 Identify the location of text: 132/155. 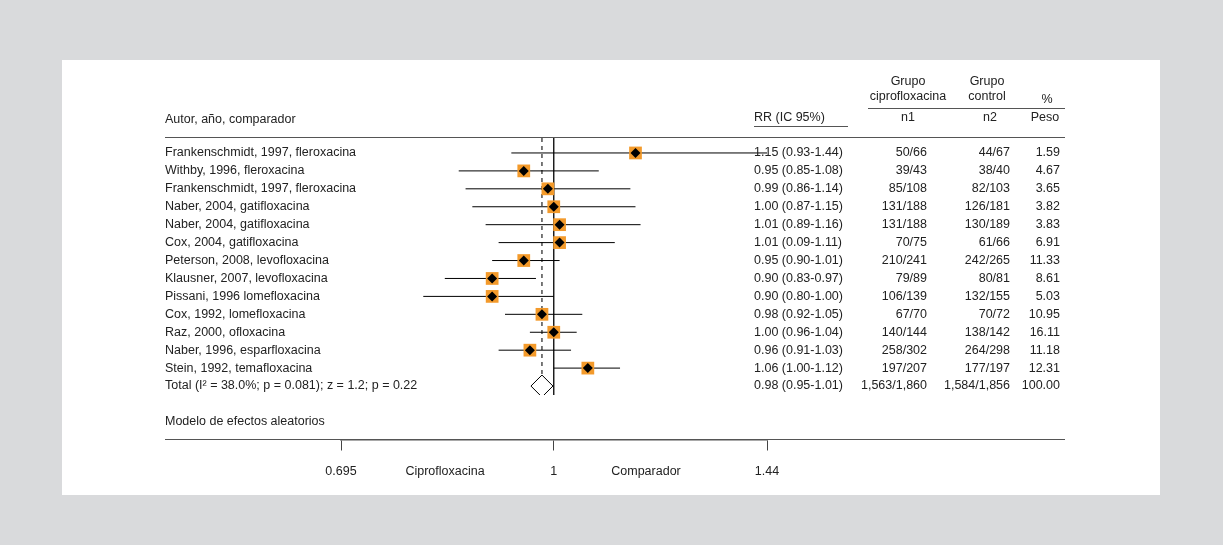
(987, 295).